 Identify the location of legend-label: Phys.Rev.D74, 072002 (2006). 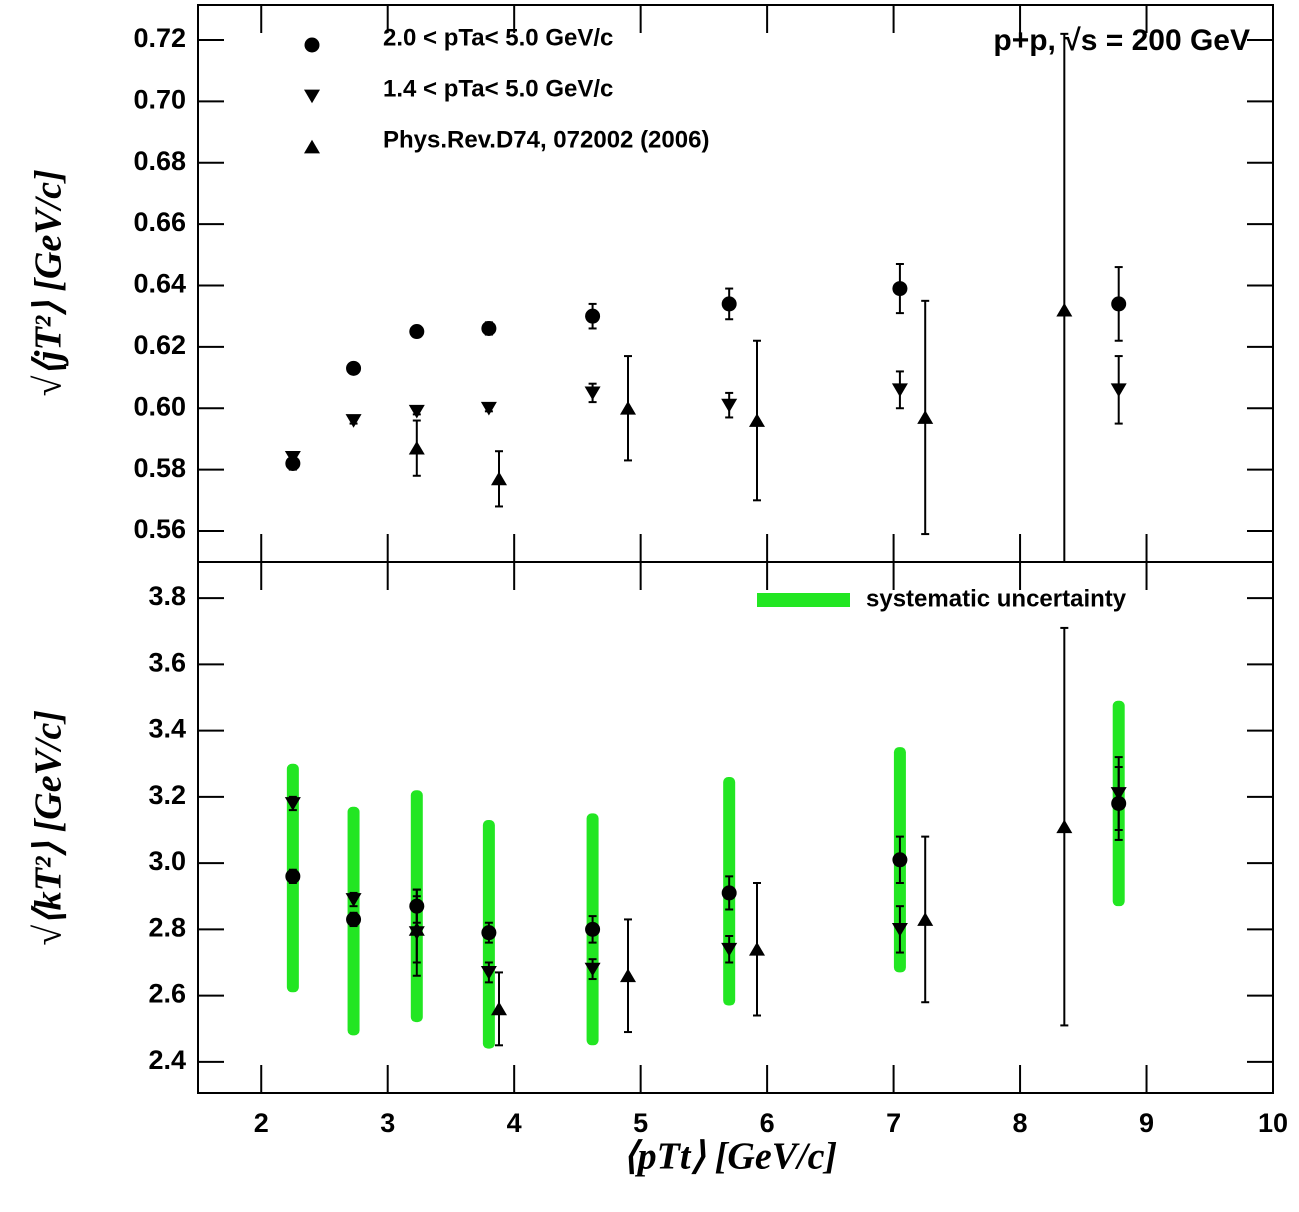
(546, 139).